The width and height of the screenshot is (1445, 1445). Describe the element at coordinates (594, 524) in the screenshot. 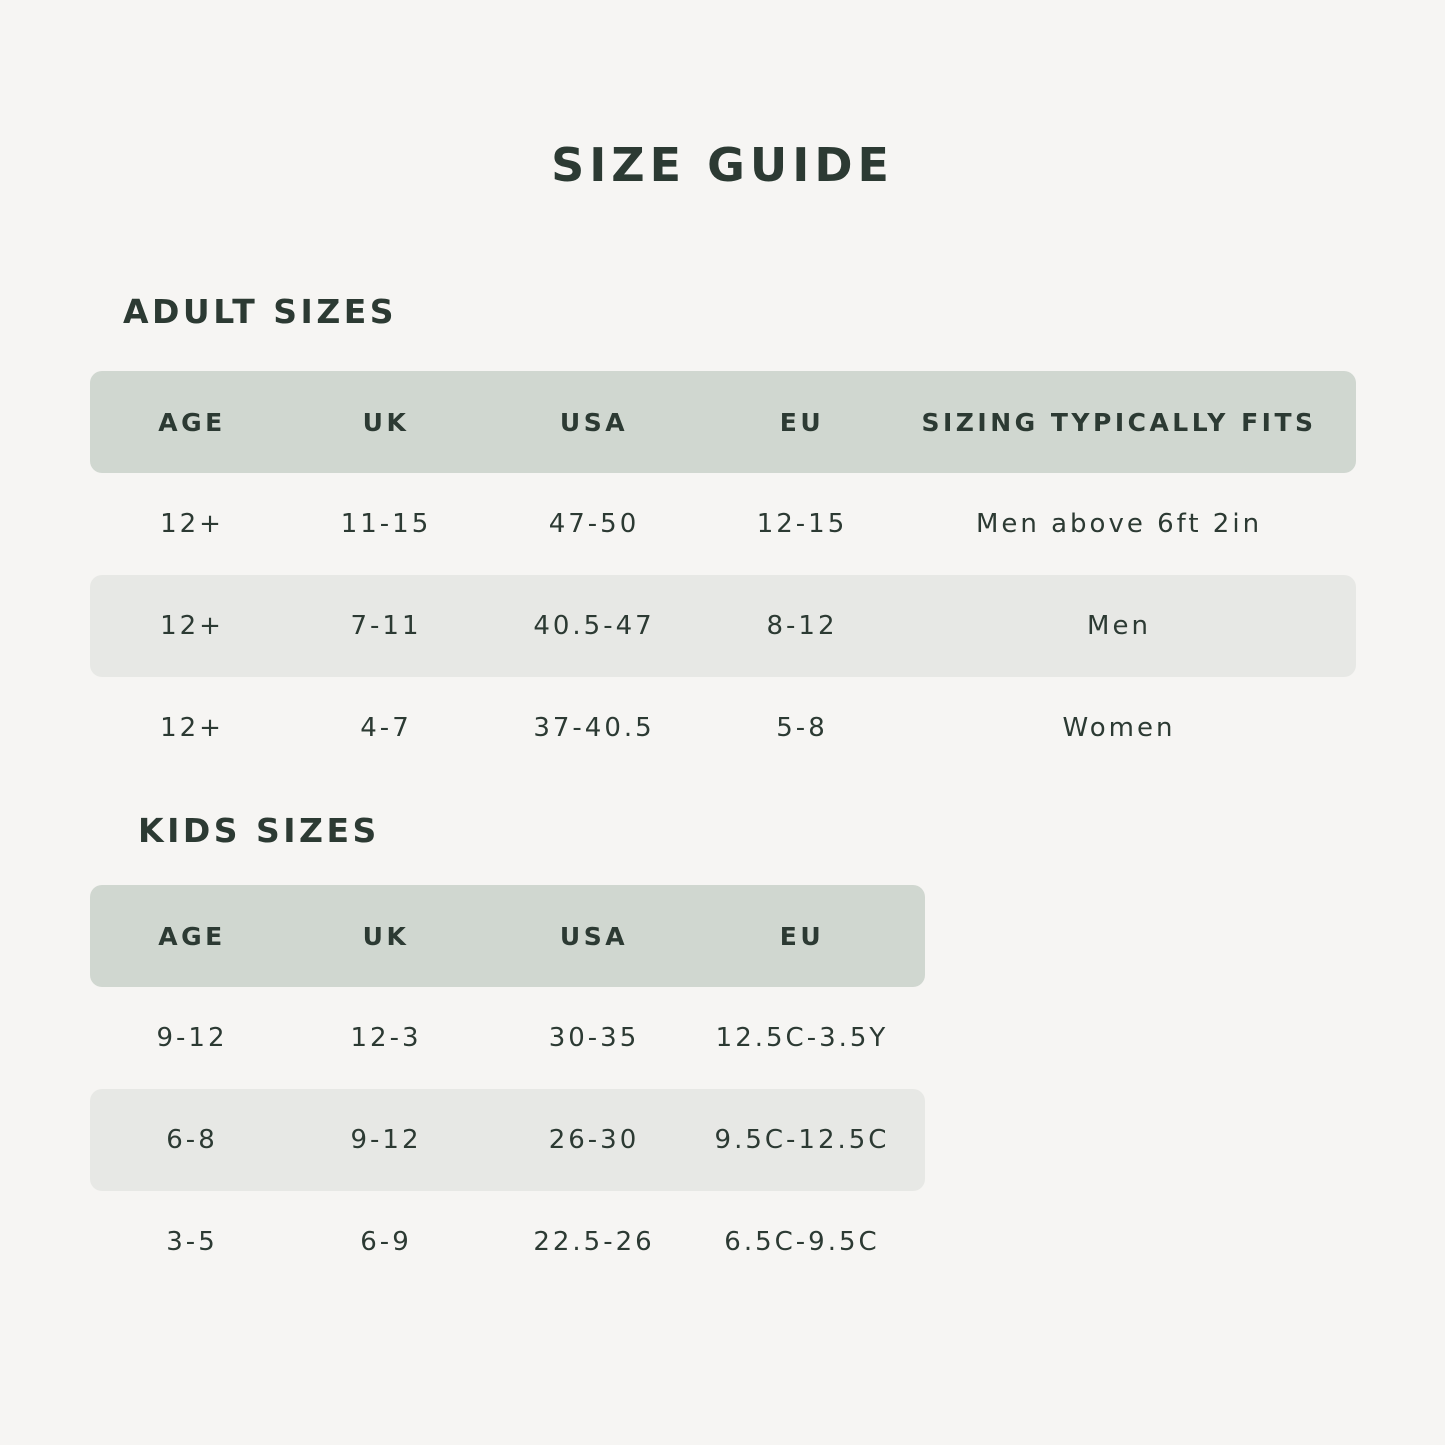

I see `table-cell-usa: 47-50` at that location.